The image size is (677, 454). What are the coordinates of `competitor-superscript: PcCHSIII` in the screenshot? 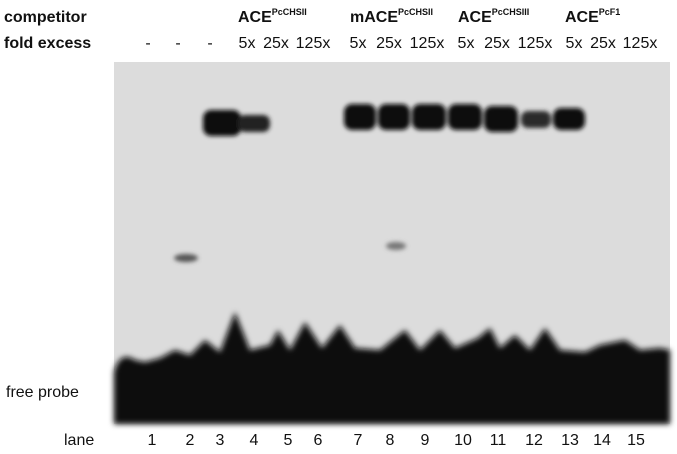 It's located at (511, 12).